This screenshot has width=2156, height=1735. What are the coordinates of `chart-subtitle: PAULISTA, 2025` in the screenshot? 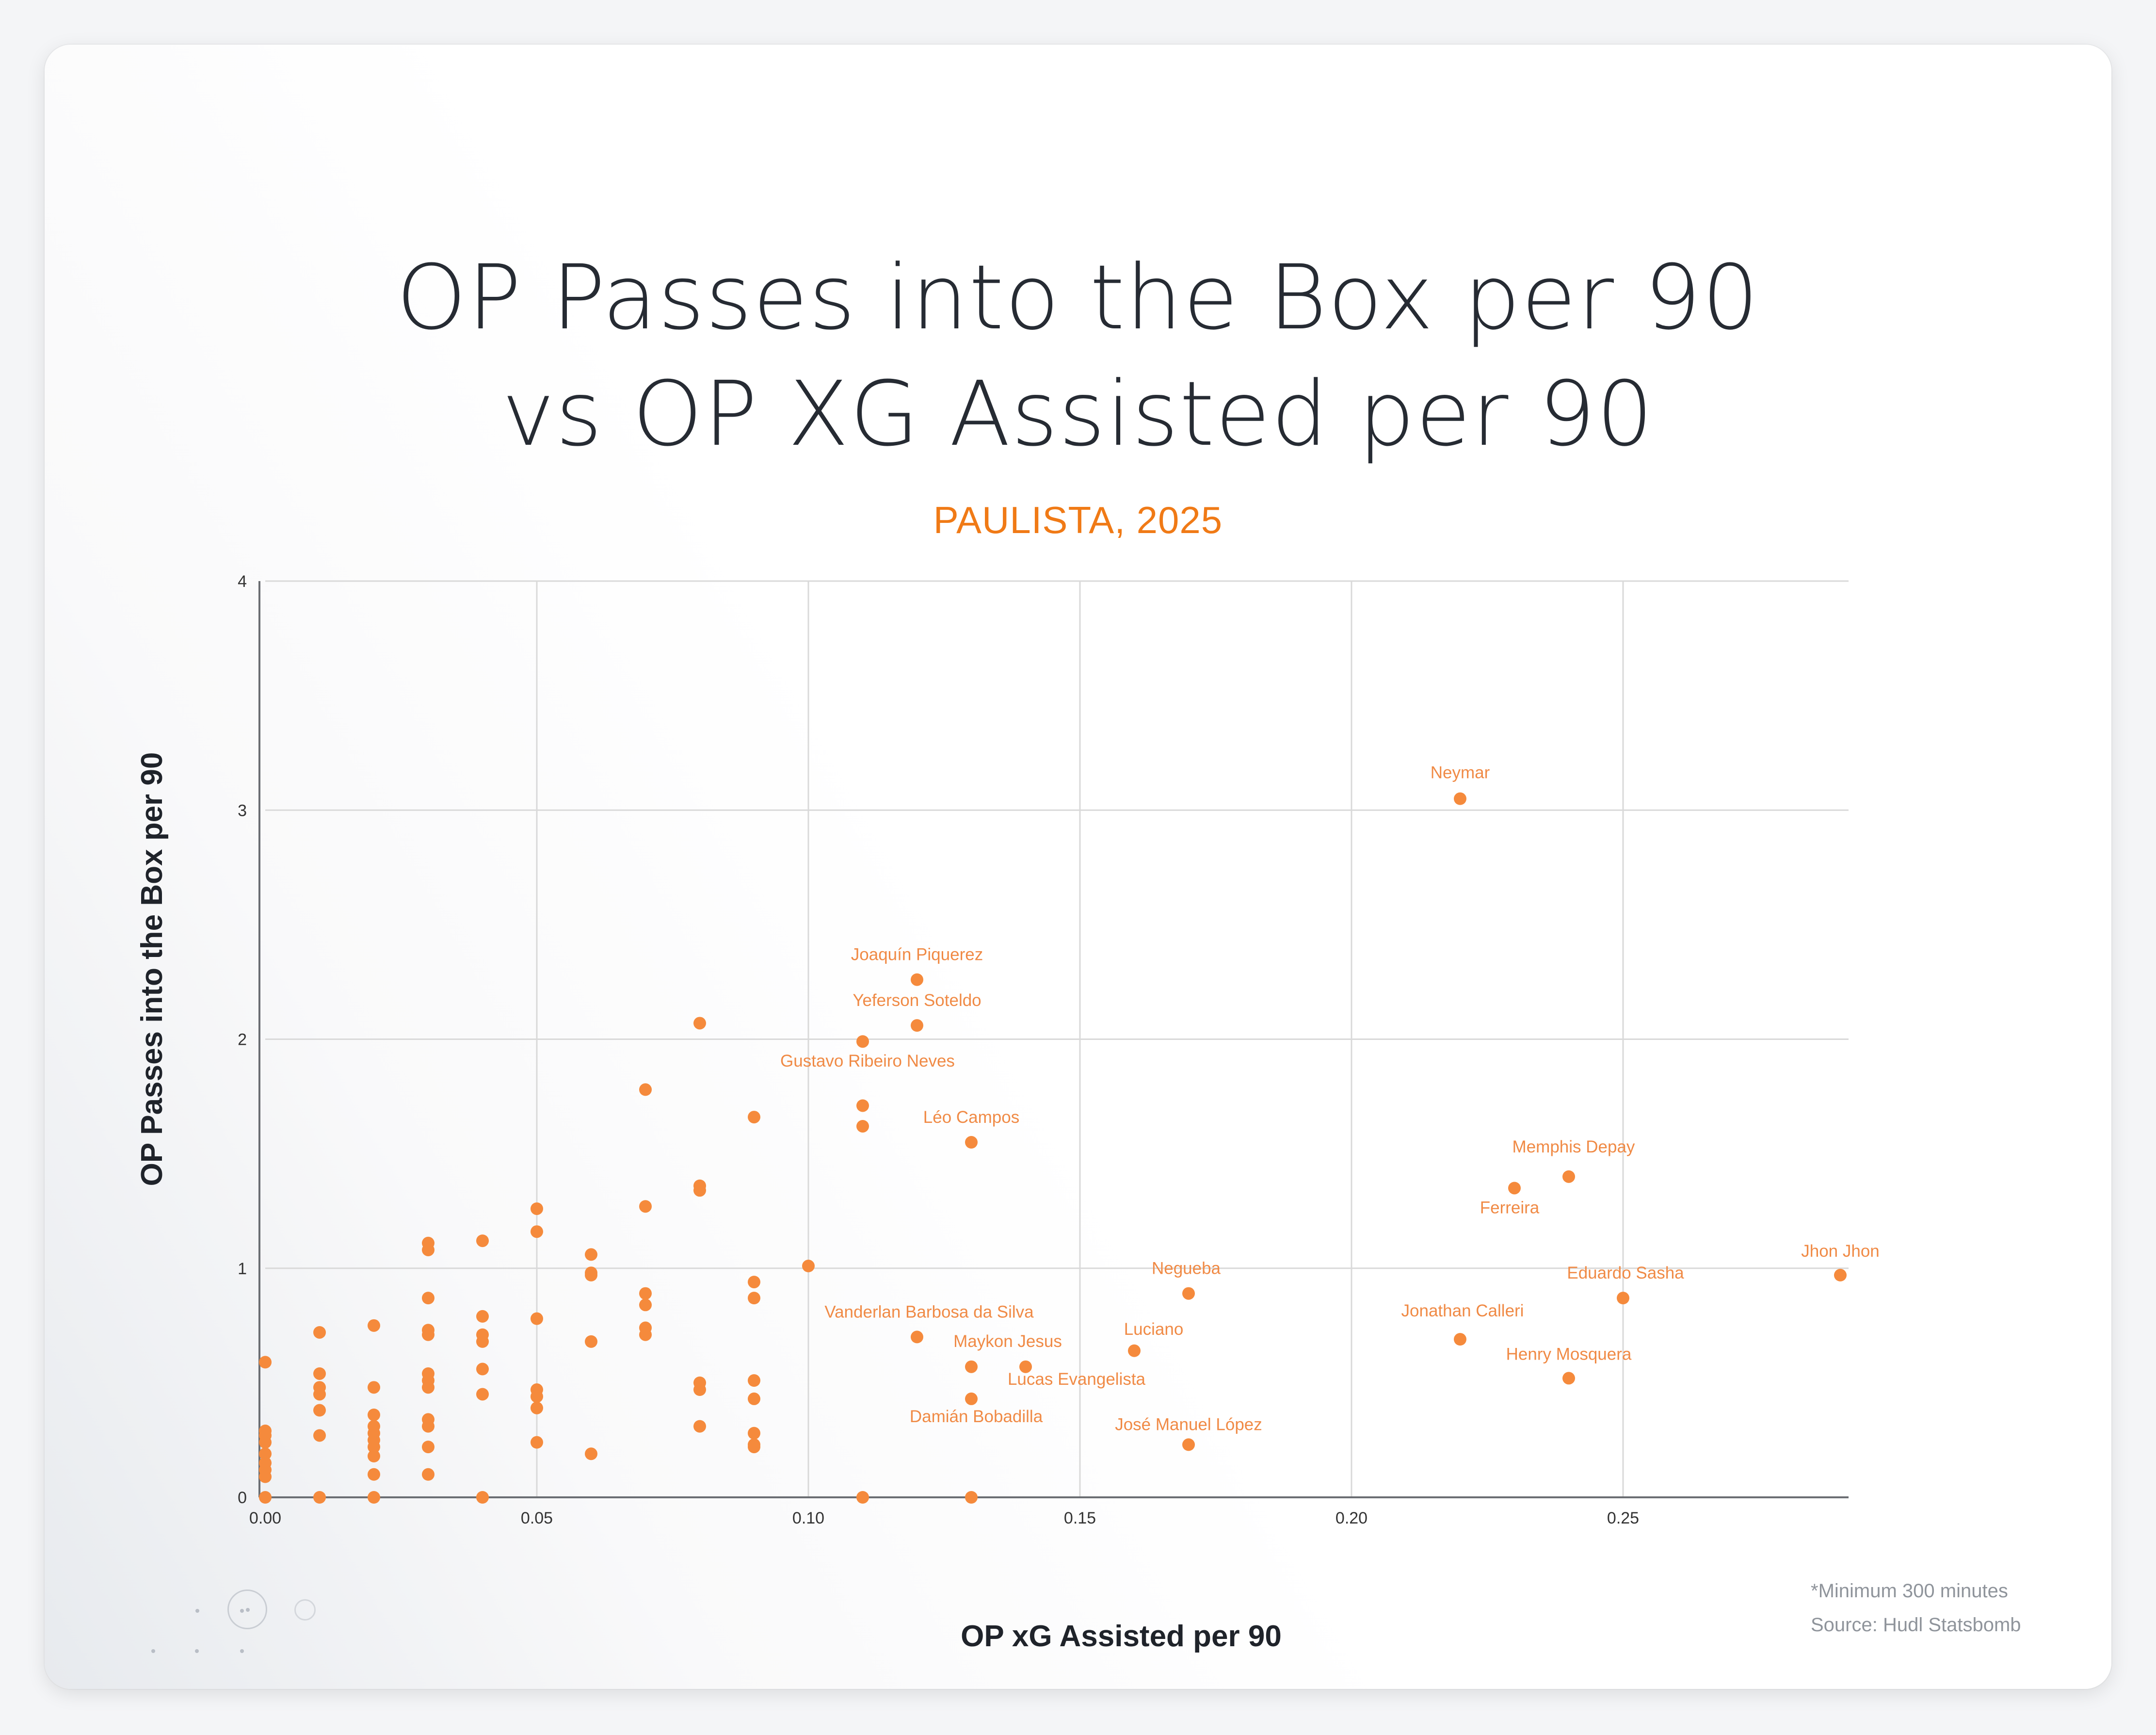 It's located at (1078, 520).